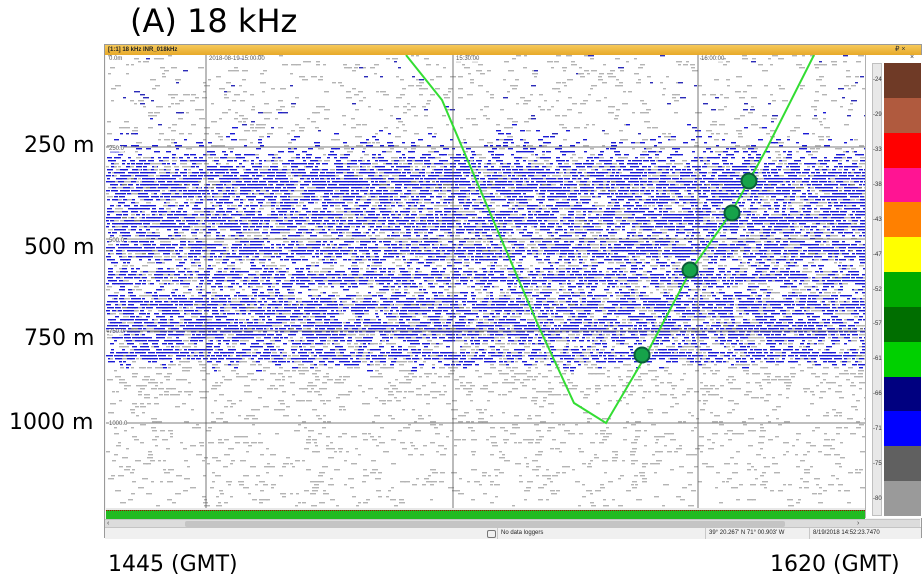  I want to click on window-controls: ₽ ×, so click(900, 49).